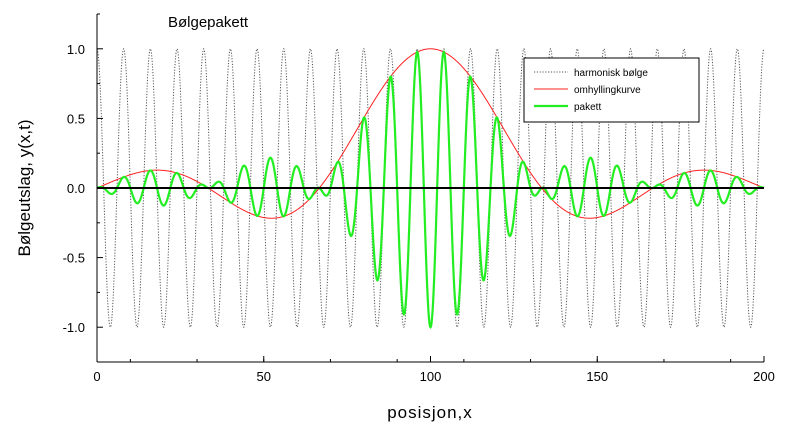 The width and height of the screenshot is (800, 433). Describe the element at coordinates (587, 107) in the screenshot. I see `legend-label-3: pakett` at that location.